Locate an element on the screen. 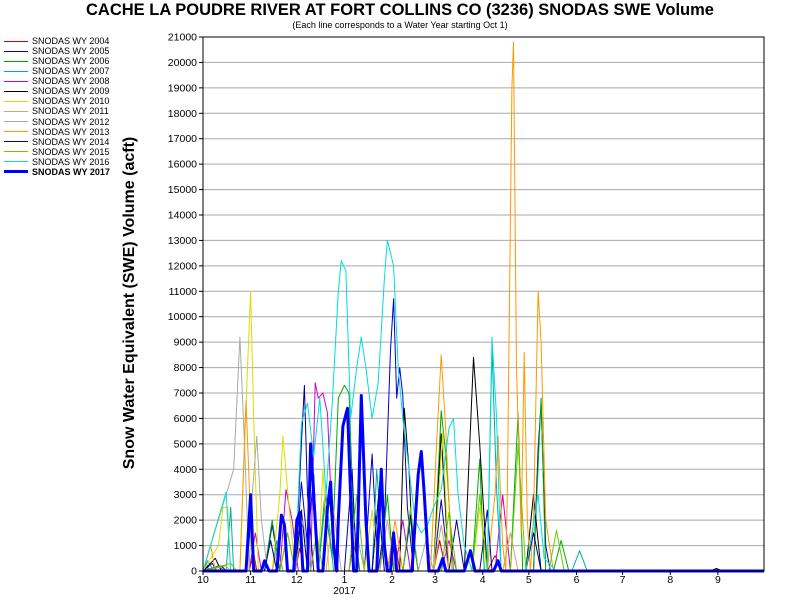 This screenshot has width=800, height=600. legend-item: SNODAS WY 2015 is located at coordinates (57, 152).